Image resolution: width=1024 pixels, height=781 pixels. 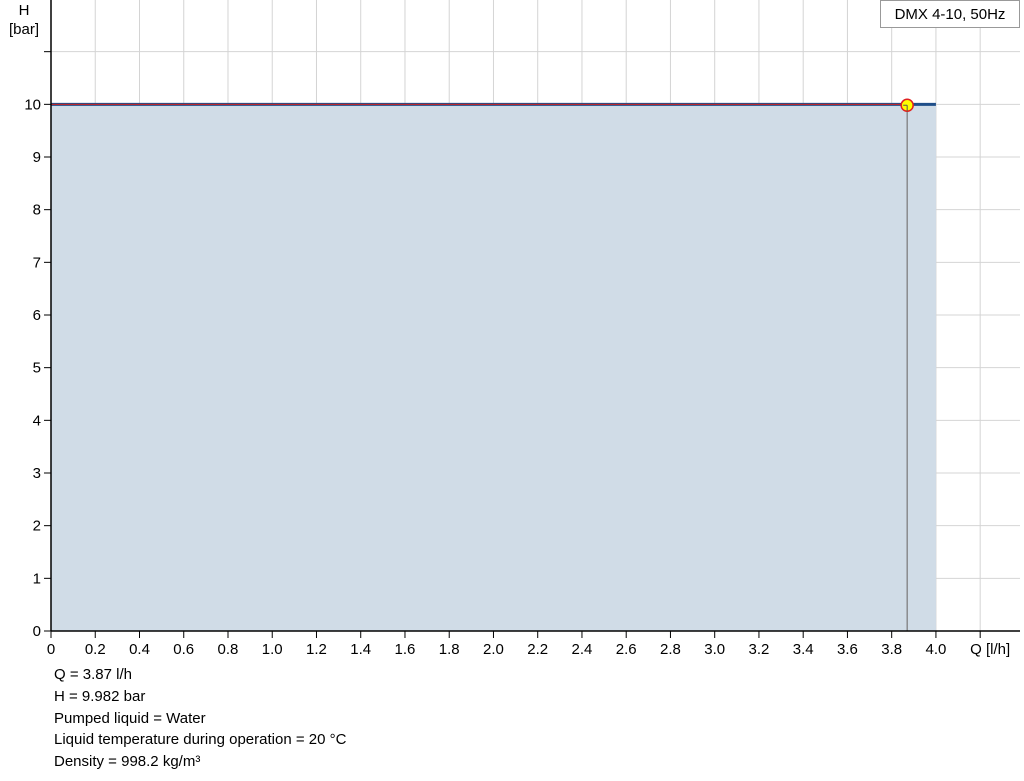 I want to click on legend-label: DMX 4-10, 50Hz, so click(x=950, y=14).